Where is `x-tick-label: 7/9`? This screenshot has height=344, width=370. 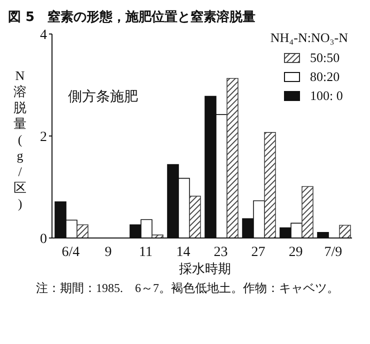 x-tick-label: 7/9 is located at coordinates (333, 252).